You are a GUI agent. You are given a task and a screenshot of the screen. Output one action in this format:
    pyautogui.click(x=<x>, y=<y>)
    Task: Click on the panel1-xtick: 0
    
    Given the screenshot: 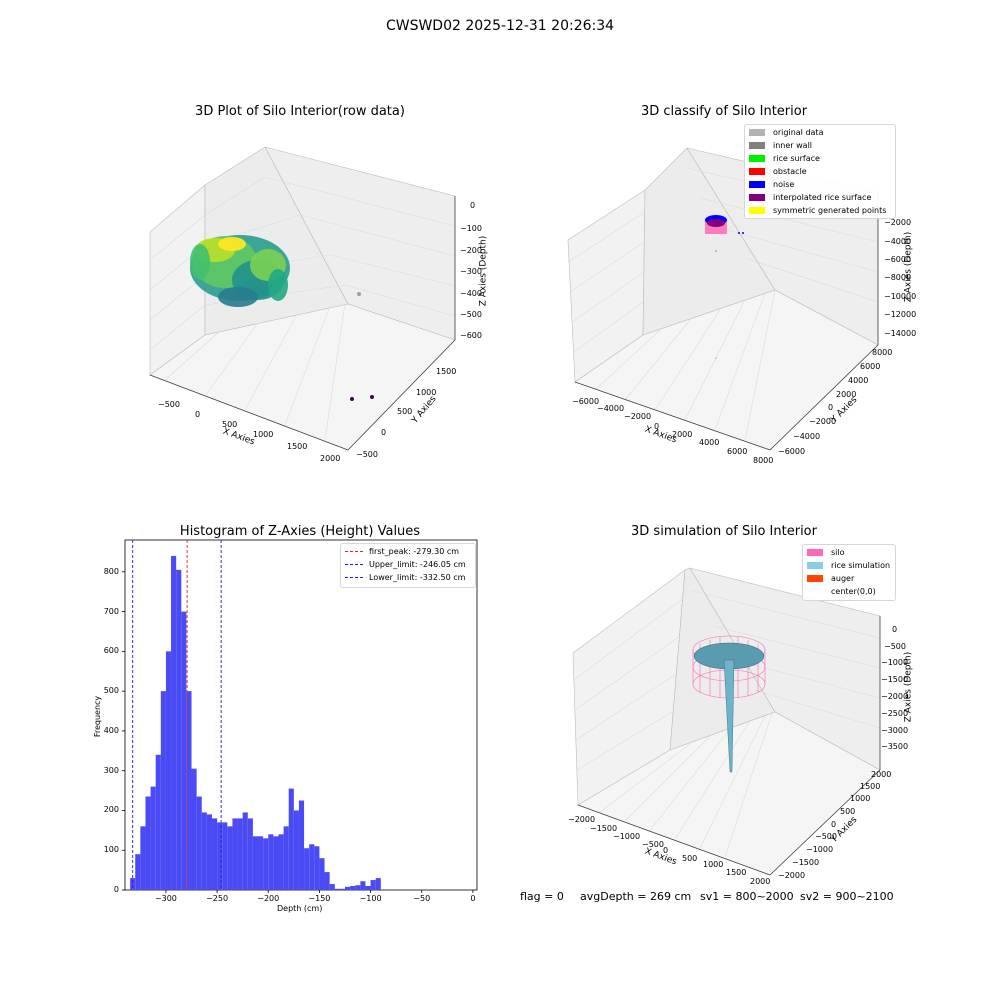 What is the action you would take?
    pyautogui.click(x=198, y=414)
    